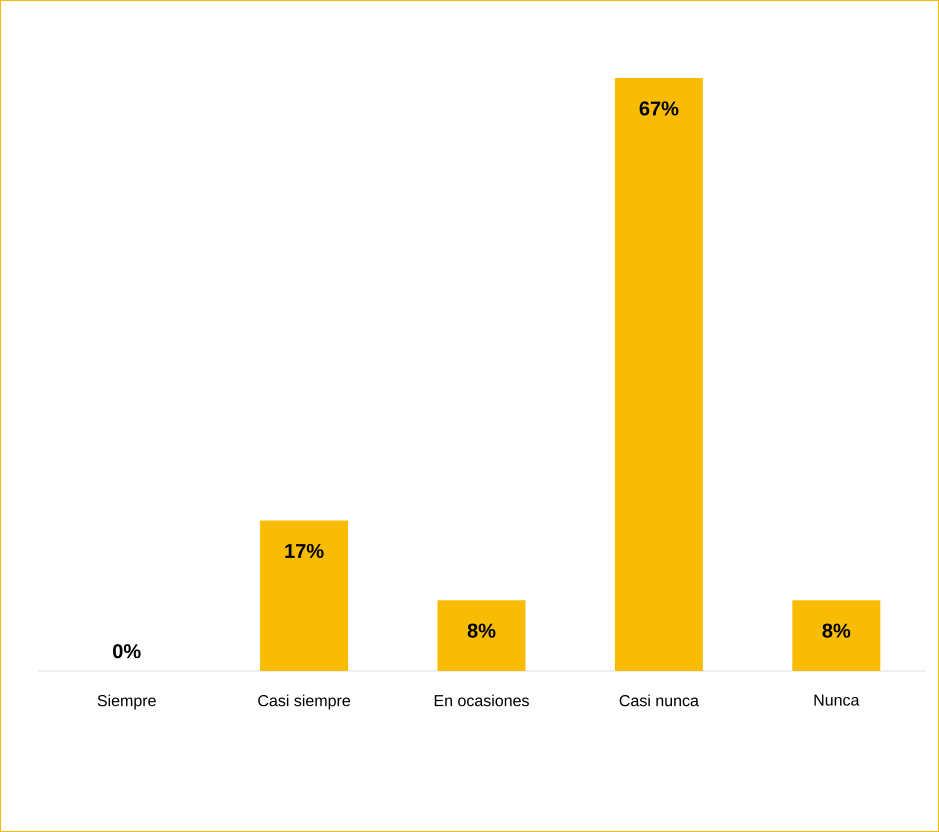  What do you see at coordinates (127, 651) in the screenshot?
I see `data-label: 0%` at bounding box center [127, 651].